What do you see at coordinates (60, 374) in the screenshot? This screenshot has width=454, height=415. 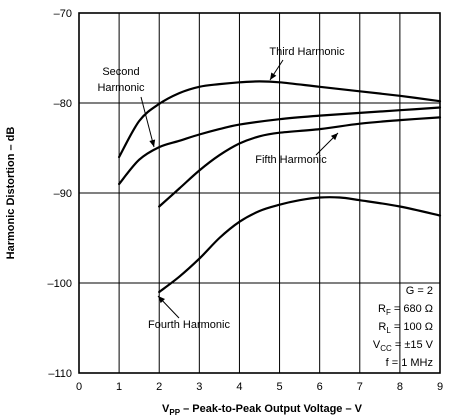 I see `y-tick-label: –110` at bounding box center [60, 374].